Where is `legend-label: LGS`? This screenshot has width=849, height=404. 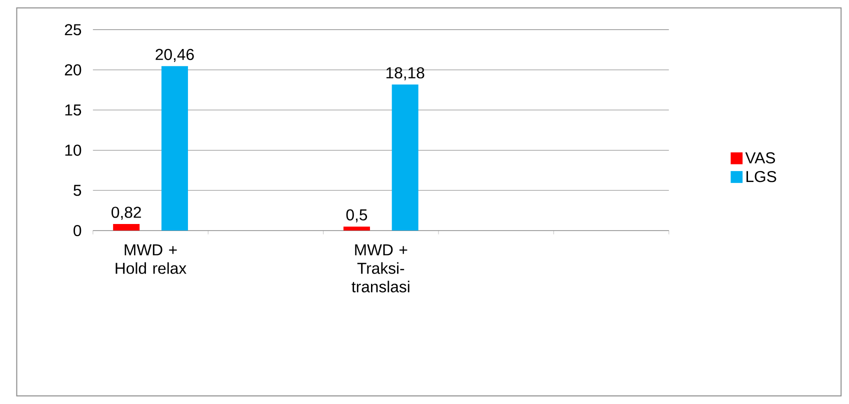
legend-label: LGS is located at coordinates (761, 176).